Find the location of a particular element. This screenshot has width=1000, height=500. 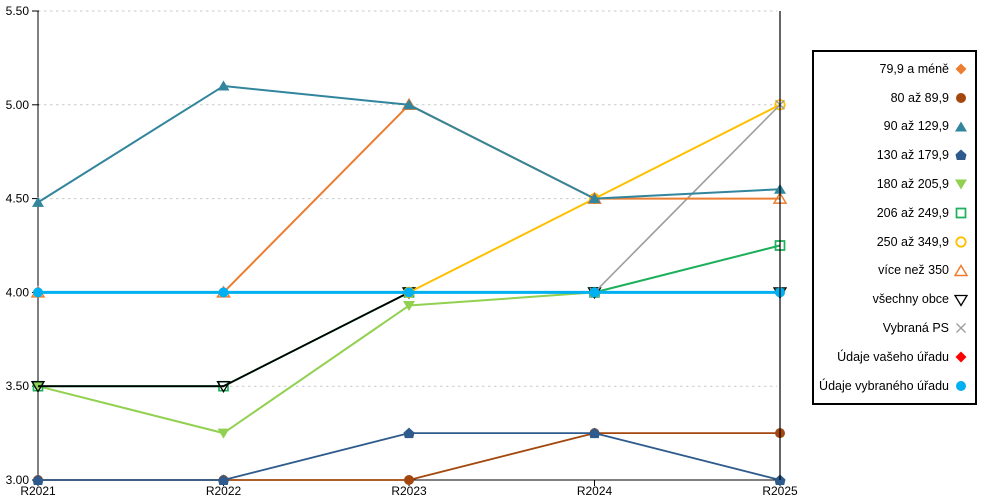

legend-item: více než 350 is located at coordinates (893, 270).